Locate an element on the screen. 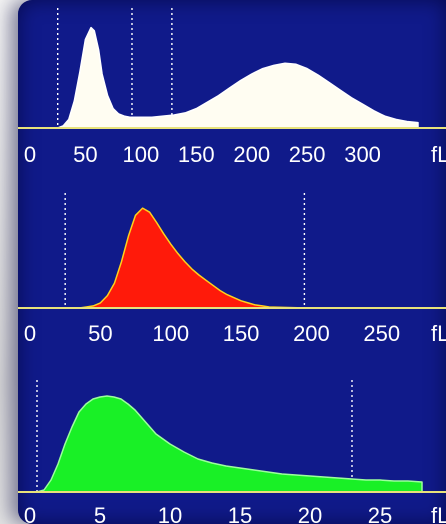 The image size is (446, 524). rbc-x-ticks: 0 50 100 150 200 250 fL is located at coordinates (235, 333).